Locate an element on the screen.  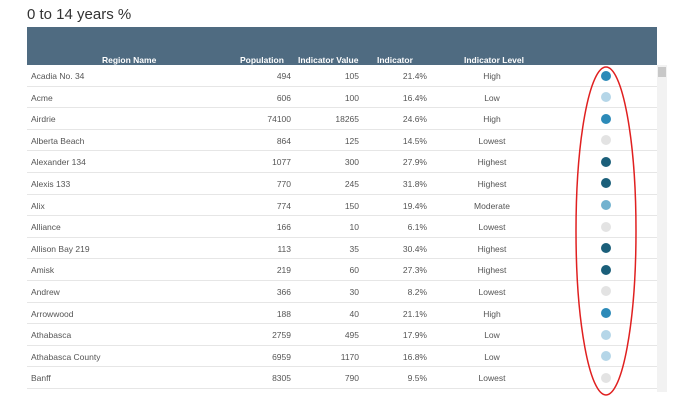
region-name-cell: Amisk is located at coordinates (43, 270).